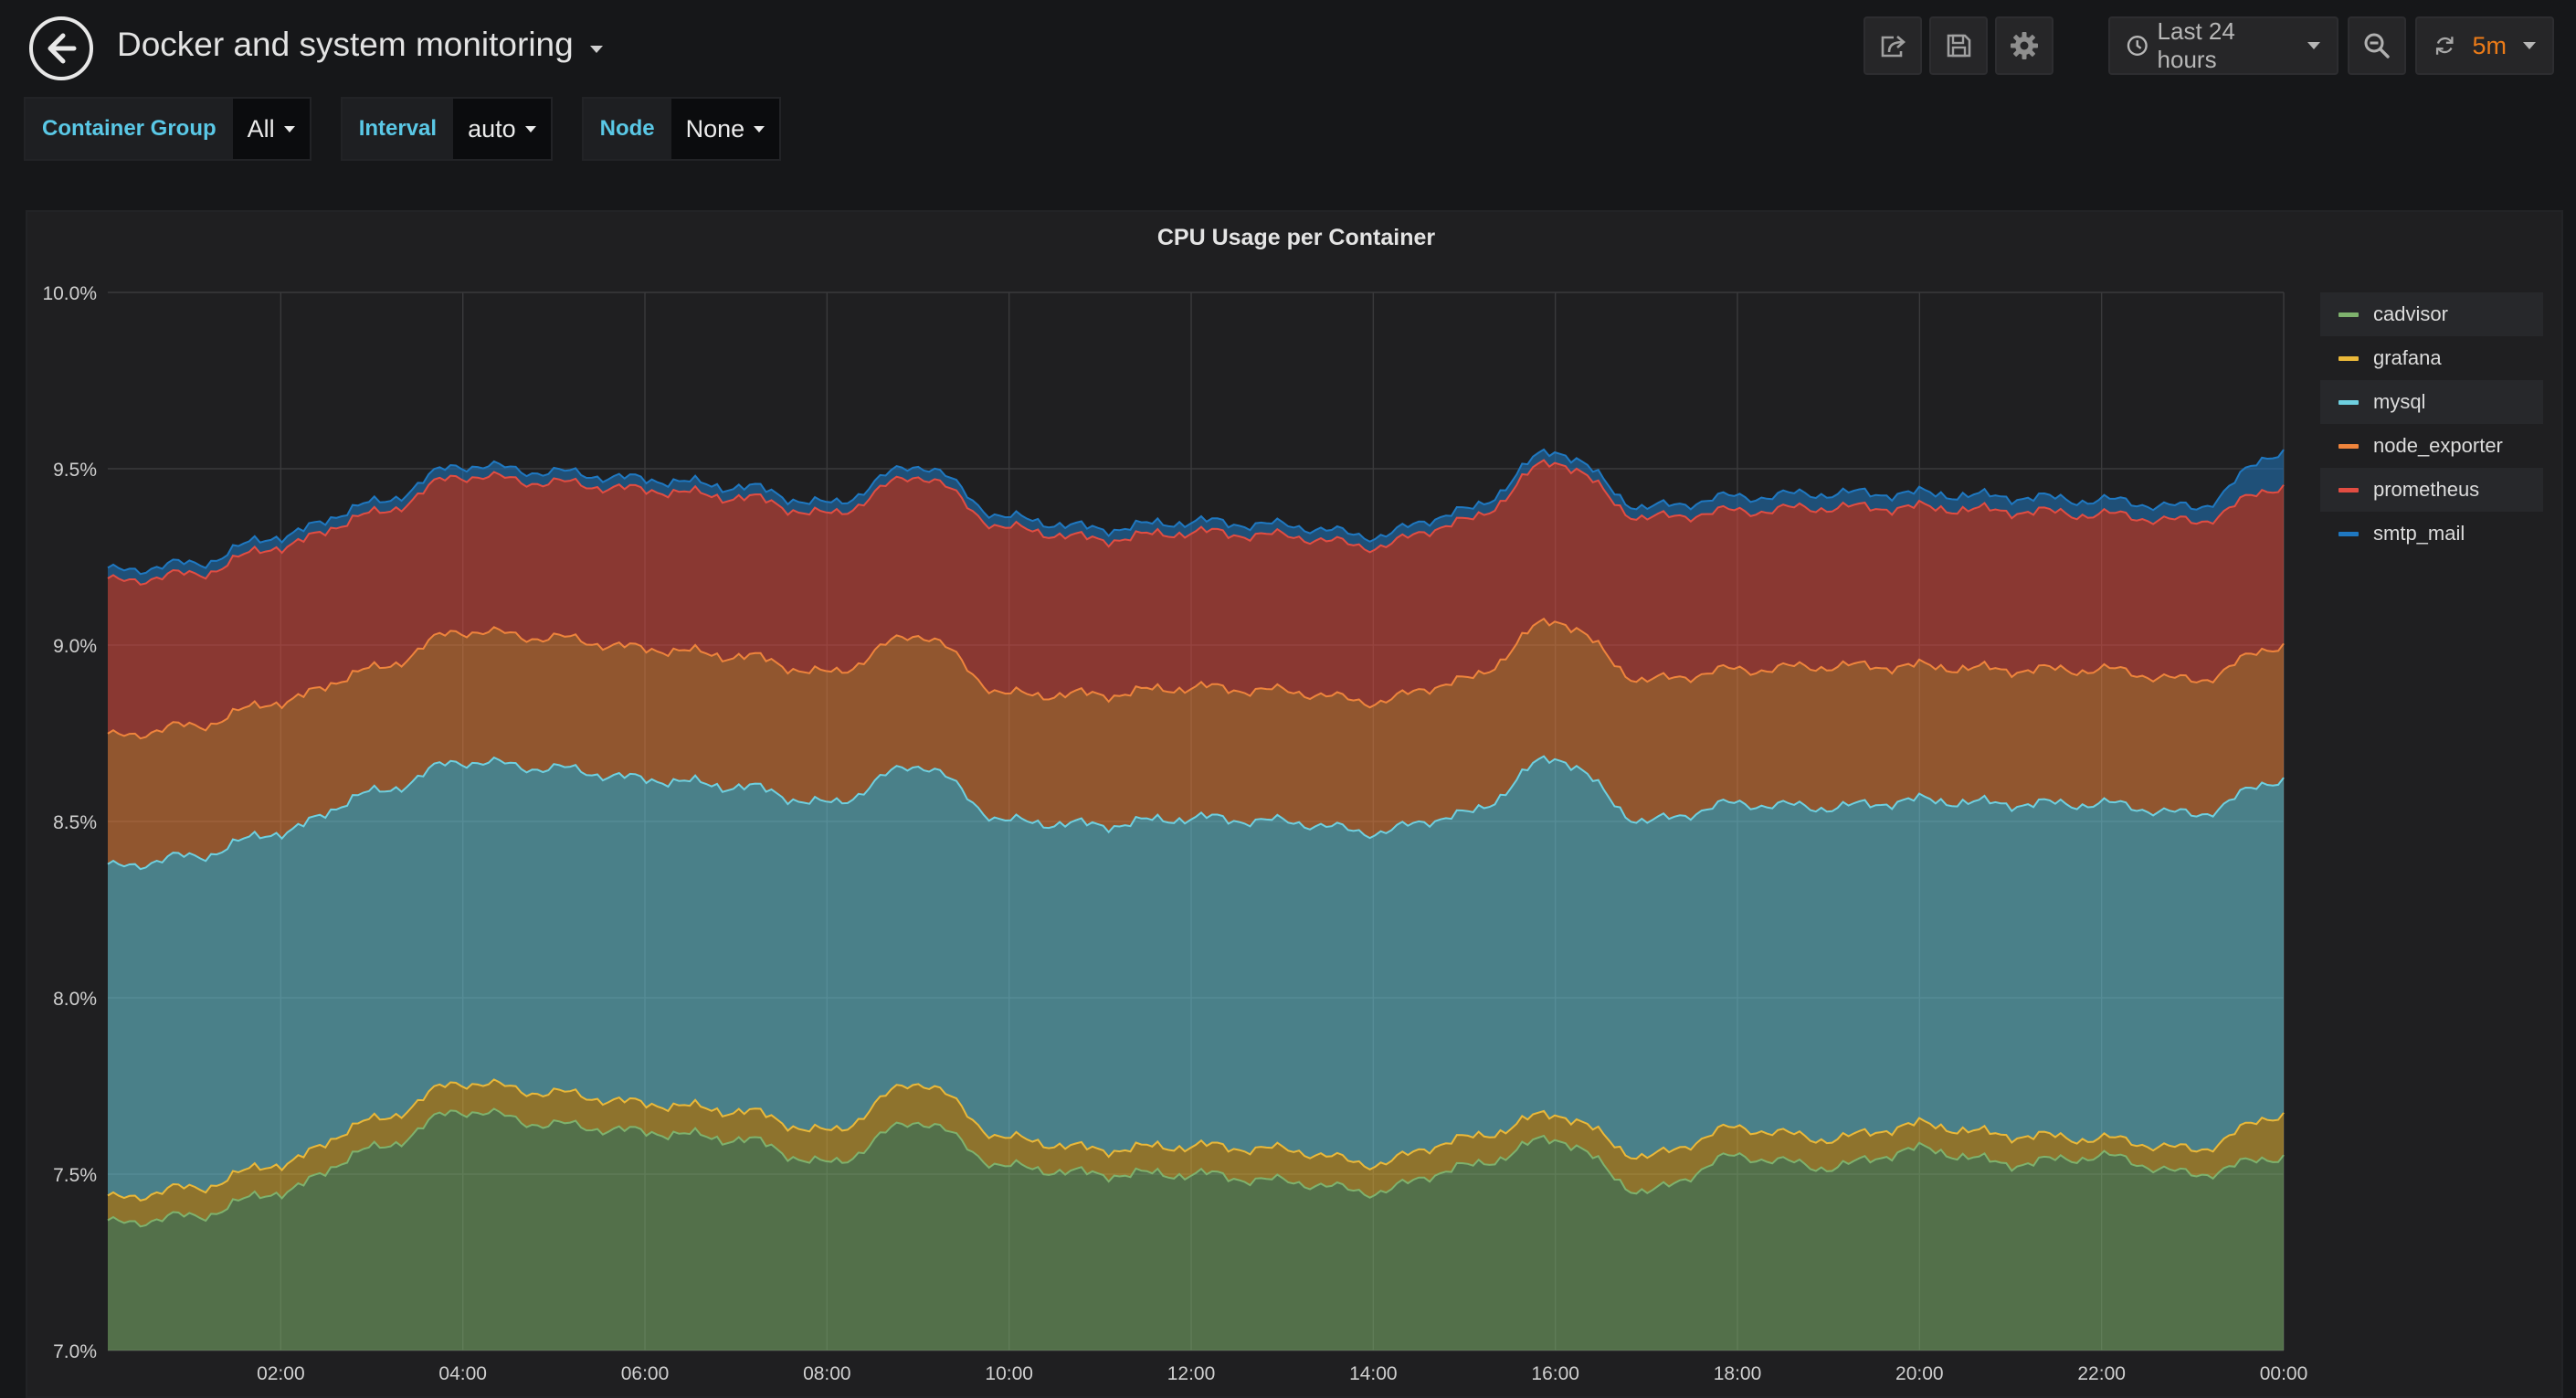 This screenshot has height=1398, width=2576. Describe the element at coordinates (463, 1373) in the screenshot. I see `x-tick-label: 04:00` at that location.